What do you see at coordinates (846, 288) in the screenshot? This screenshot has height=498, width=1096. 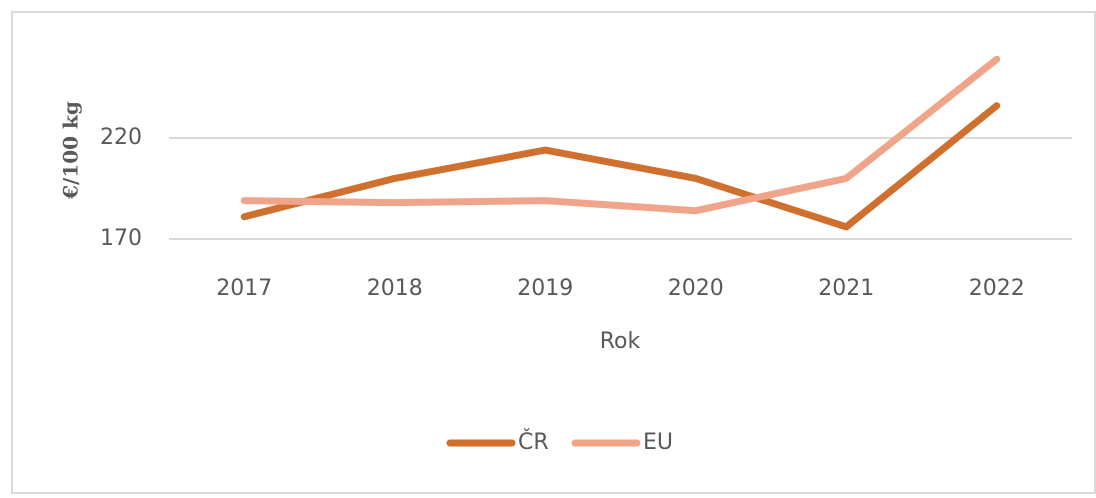 I see `x-tick-label: 2021` at bounding box center [846, 288].